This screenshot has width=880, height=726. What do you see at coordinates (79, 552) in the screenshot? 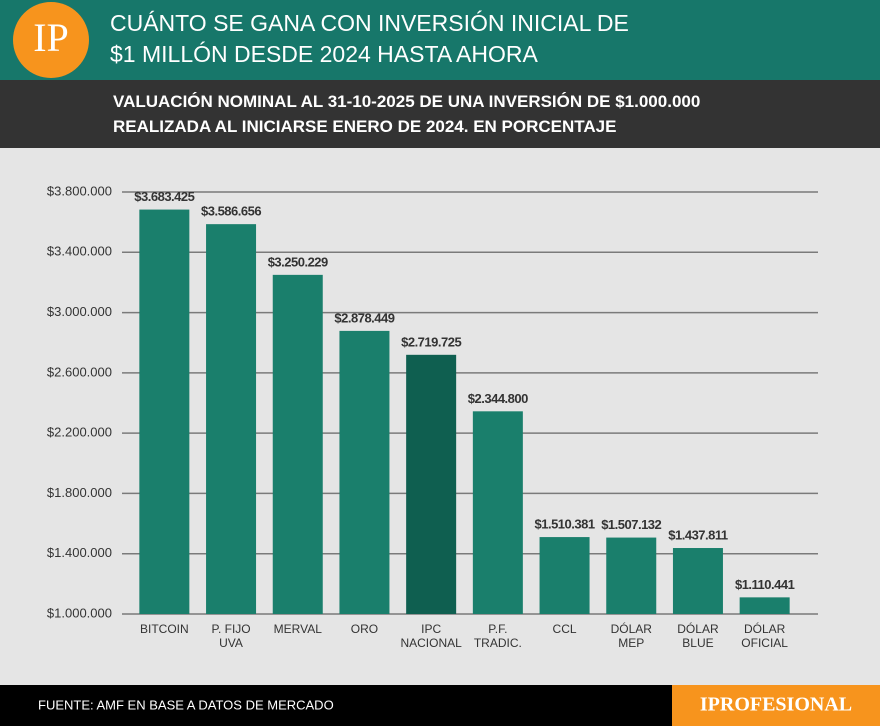
I see `y-tick-label: $1.400.000` at bounding box center [79, 552].